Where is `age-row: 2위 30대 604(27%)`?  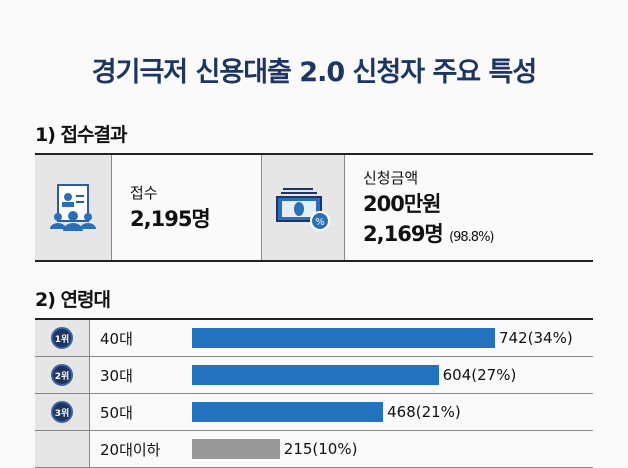
age-row: 2위 30대 604(27%) is located at coordinates (314, 375).